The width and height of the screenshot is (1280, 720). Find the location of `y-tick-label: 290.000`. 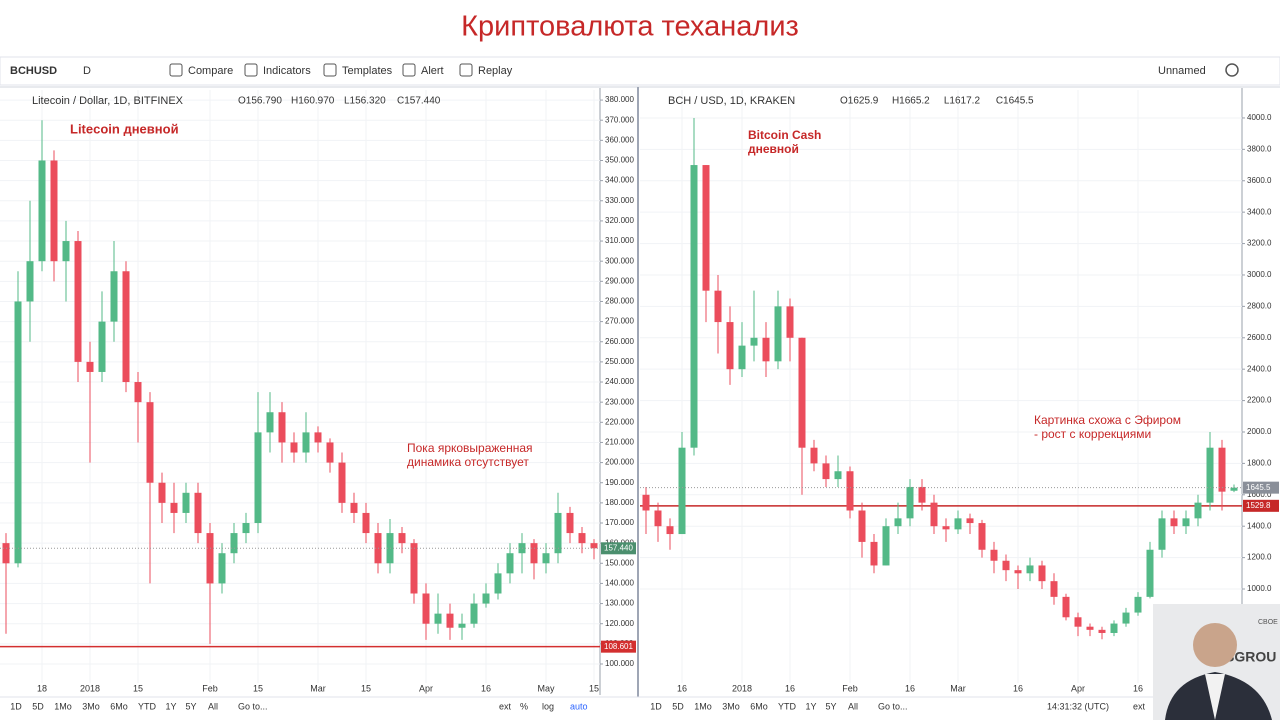

y-tick-label: 290.000 is located at coordinates (619, 280).